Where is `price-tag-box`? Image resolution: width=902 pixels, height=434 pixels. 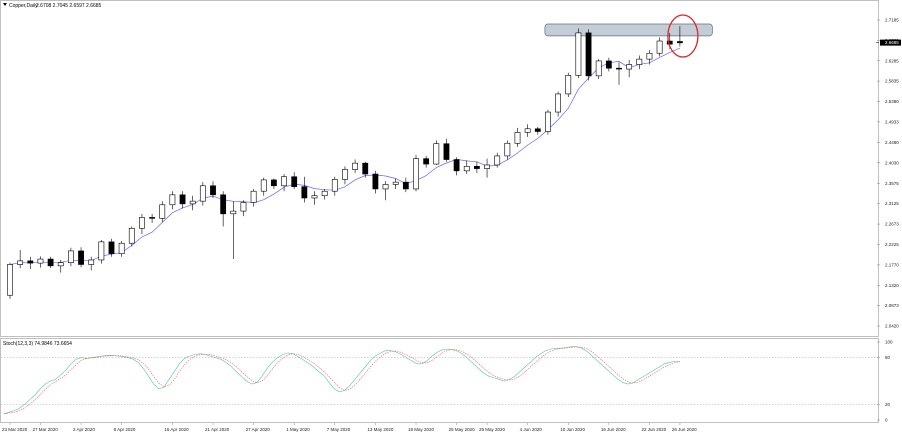 price-tag-box is located at coordinates (890, 42).